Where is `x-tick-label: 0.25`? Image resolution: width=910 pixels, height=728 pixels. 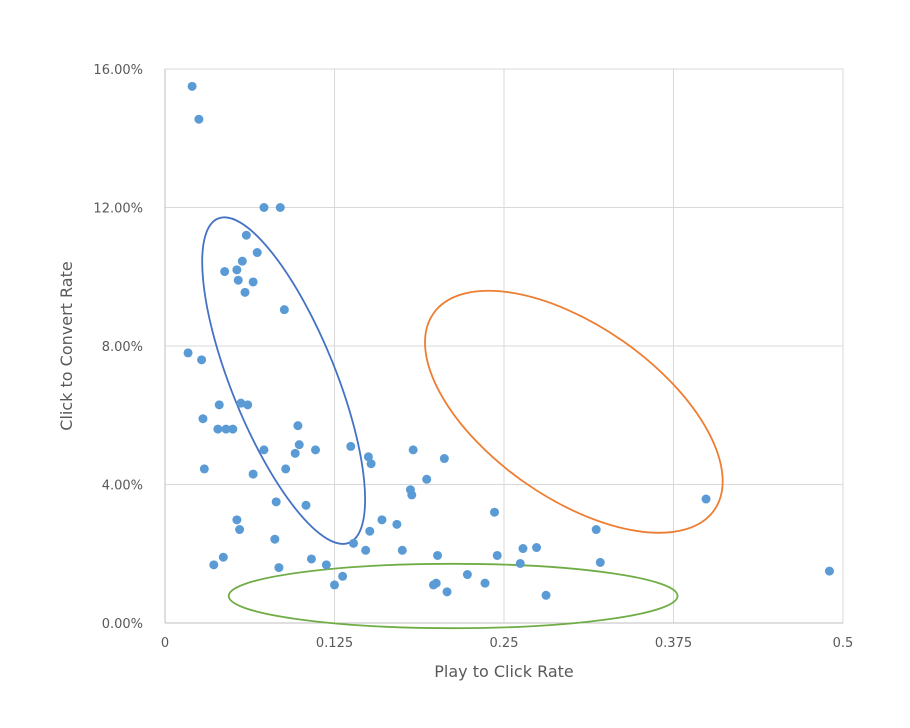
x-tick-label: 0.25 is located at coordinates (504, 643).